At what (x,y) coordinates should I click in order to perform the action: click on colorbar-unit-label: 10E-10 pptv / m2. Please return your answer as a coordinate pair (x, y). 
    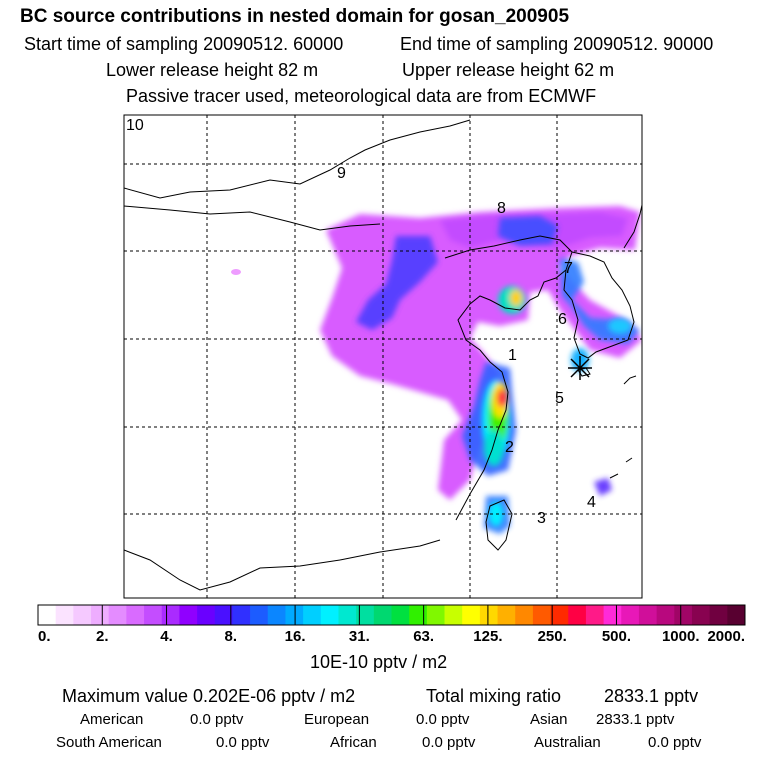
    Looking at the image, I should click on (379, 662).